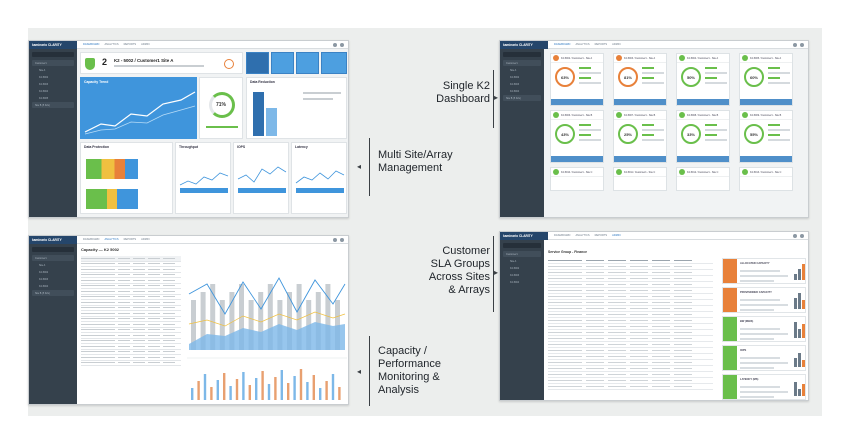 The width and height of the screenshot is (850, 444). What do you see at coordinates (764, 329) in the screenshot?
I see `sla-metric-box: BW (MB/S)` at bounding box center [764, 329].